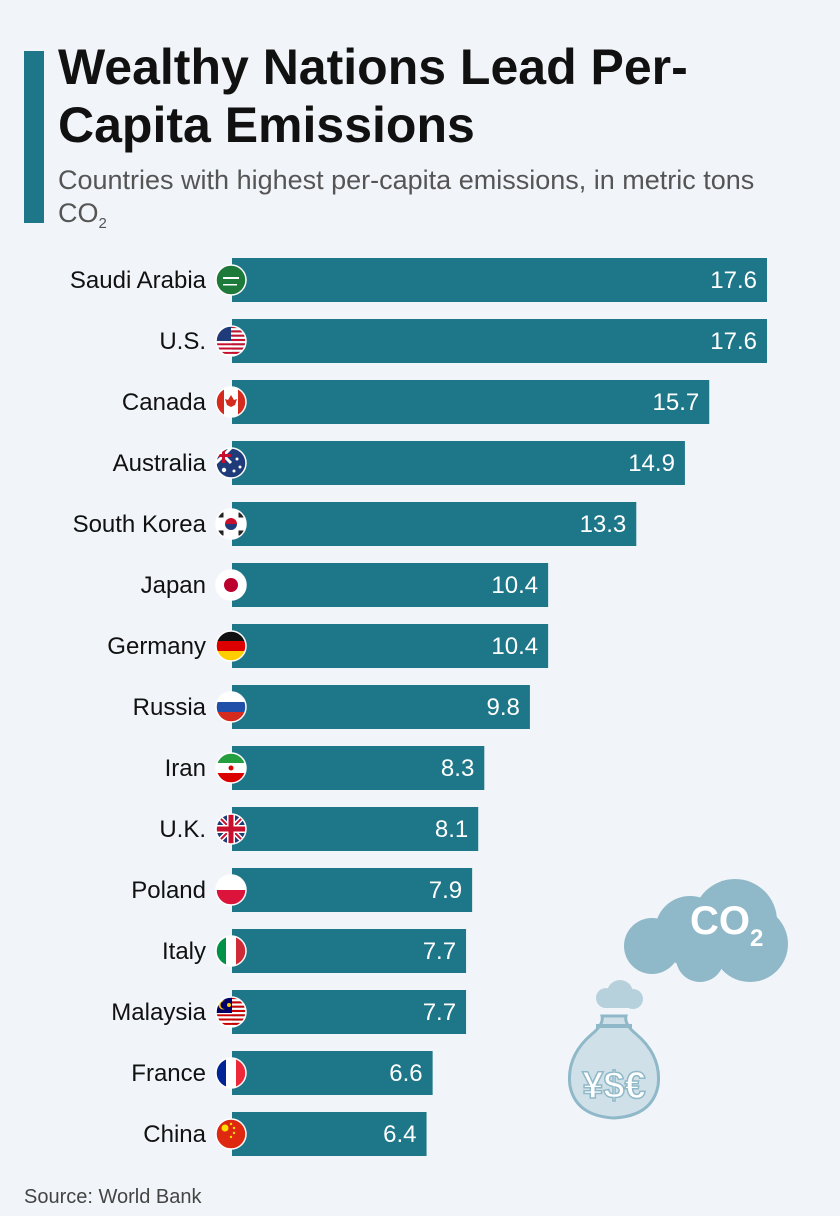  I want to click on cloud-label: CO, so click(720, 921).